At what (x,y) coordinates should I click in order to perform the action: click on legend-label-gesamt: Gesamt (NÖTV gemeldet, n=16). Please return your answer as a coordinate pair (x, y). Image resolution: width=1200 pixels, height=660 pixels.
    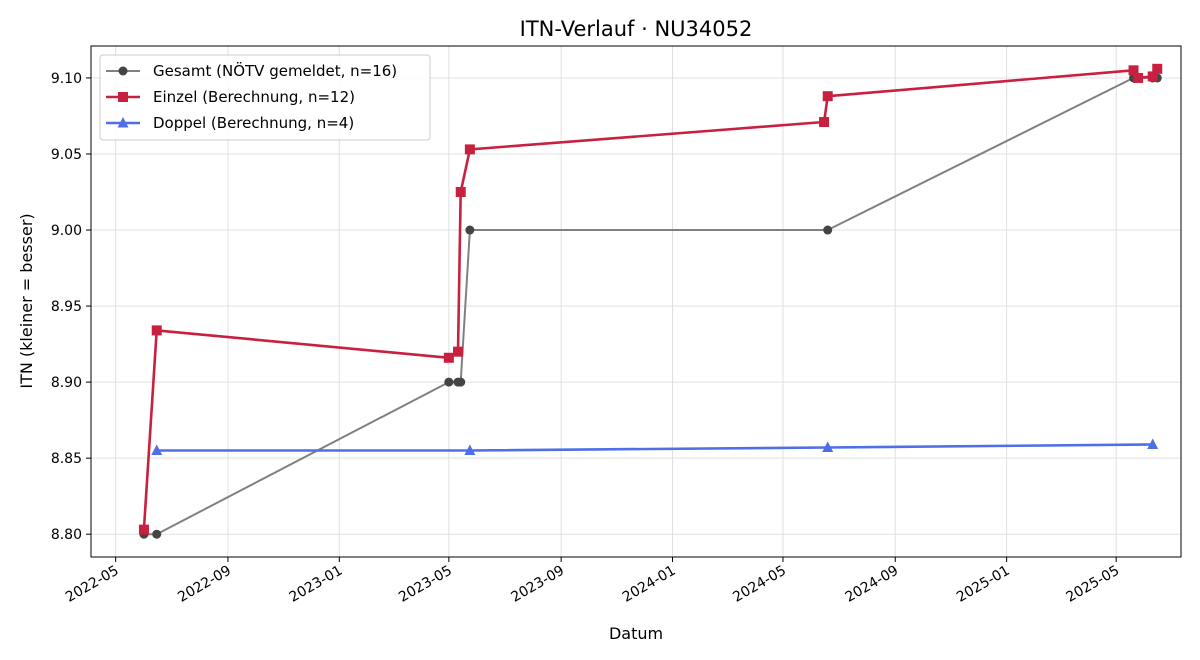
    Looking at the image, I should click on (275, 70).